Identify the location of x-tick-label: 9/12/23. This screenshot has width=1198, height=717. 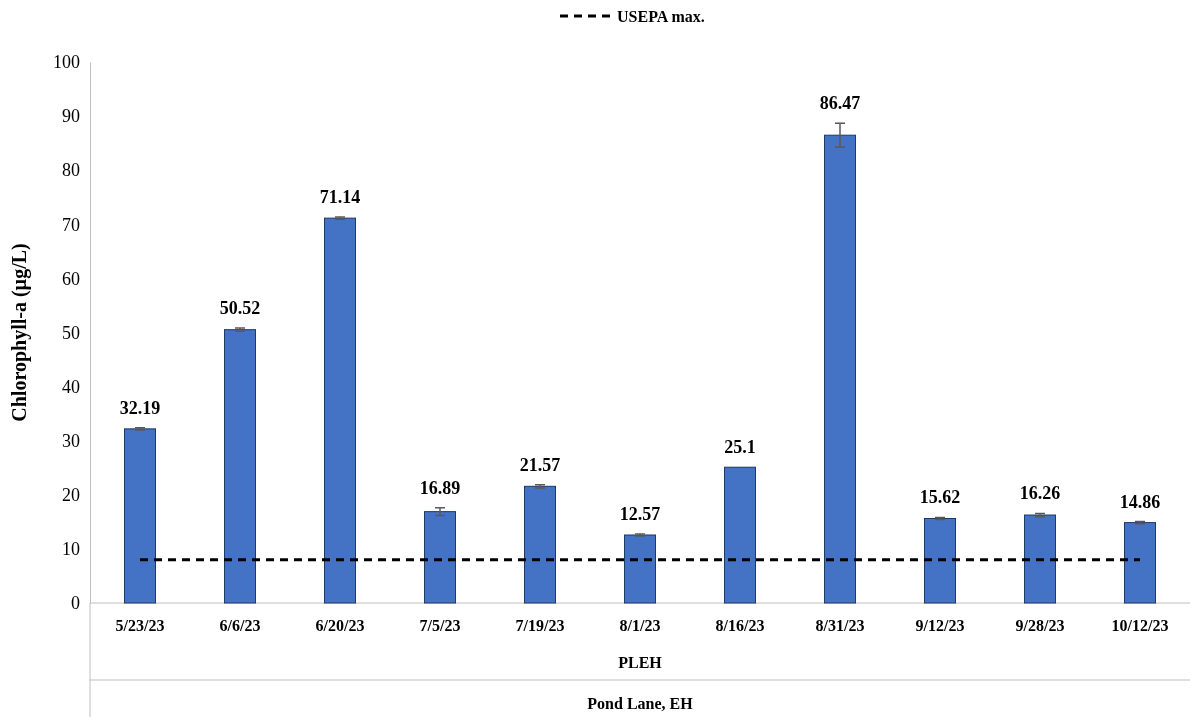
(940, 625).